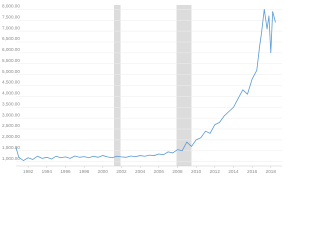  Describe the element at coordinates (11, 114) in the screenshot. I see `y-tick-label: 3,000.00` at that location.